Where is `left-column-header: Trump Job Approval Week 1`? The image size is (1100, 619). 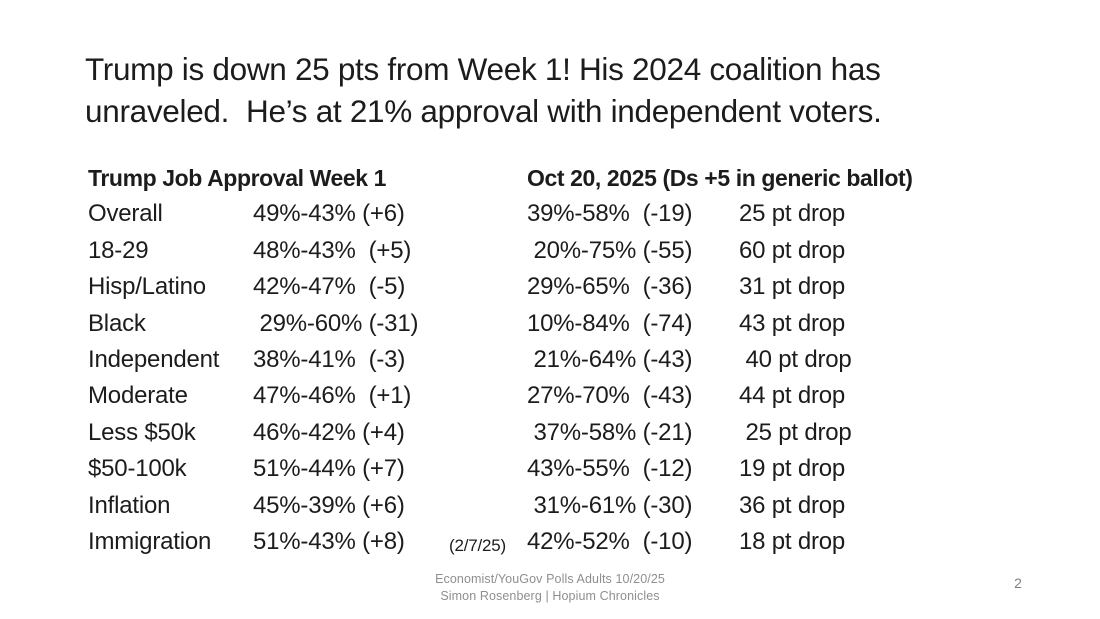
left-column-header: Trump Job Approval Week 1 is located at coordinates (237, 178).